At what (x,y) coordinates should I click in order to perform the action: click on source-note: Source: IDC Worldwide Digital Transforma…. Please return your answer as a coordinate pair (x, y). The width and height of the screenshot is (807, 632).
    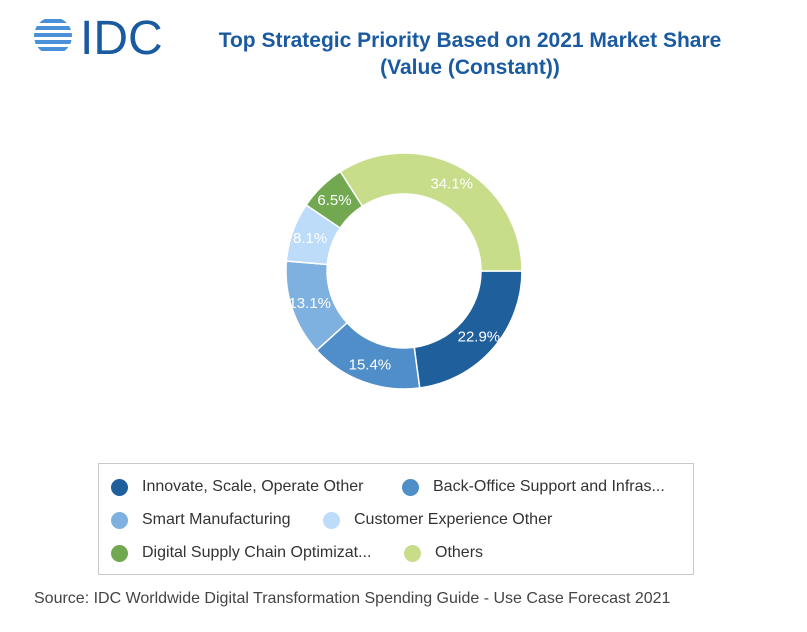
    Looking at the image, I should click on (352, 598).